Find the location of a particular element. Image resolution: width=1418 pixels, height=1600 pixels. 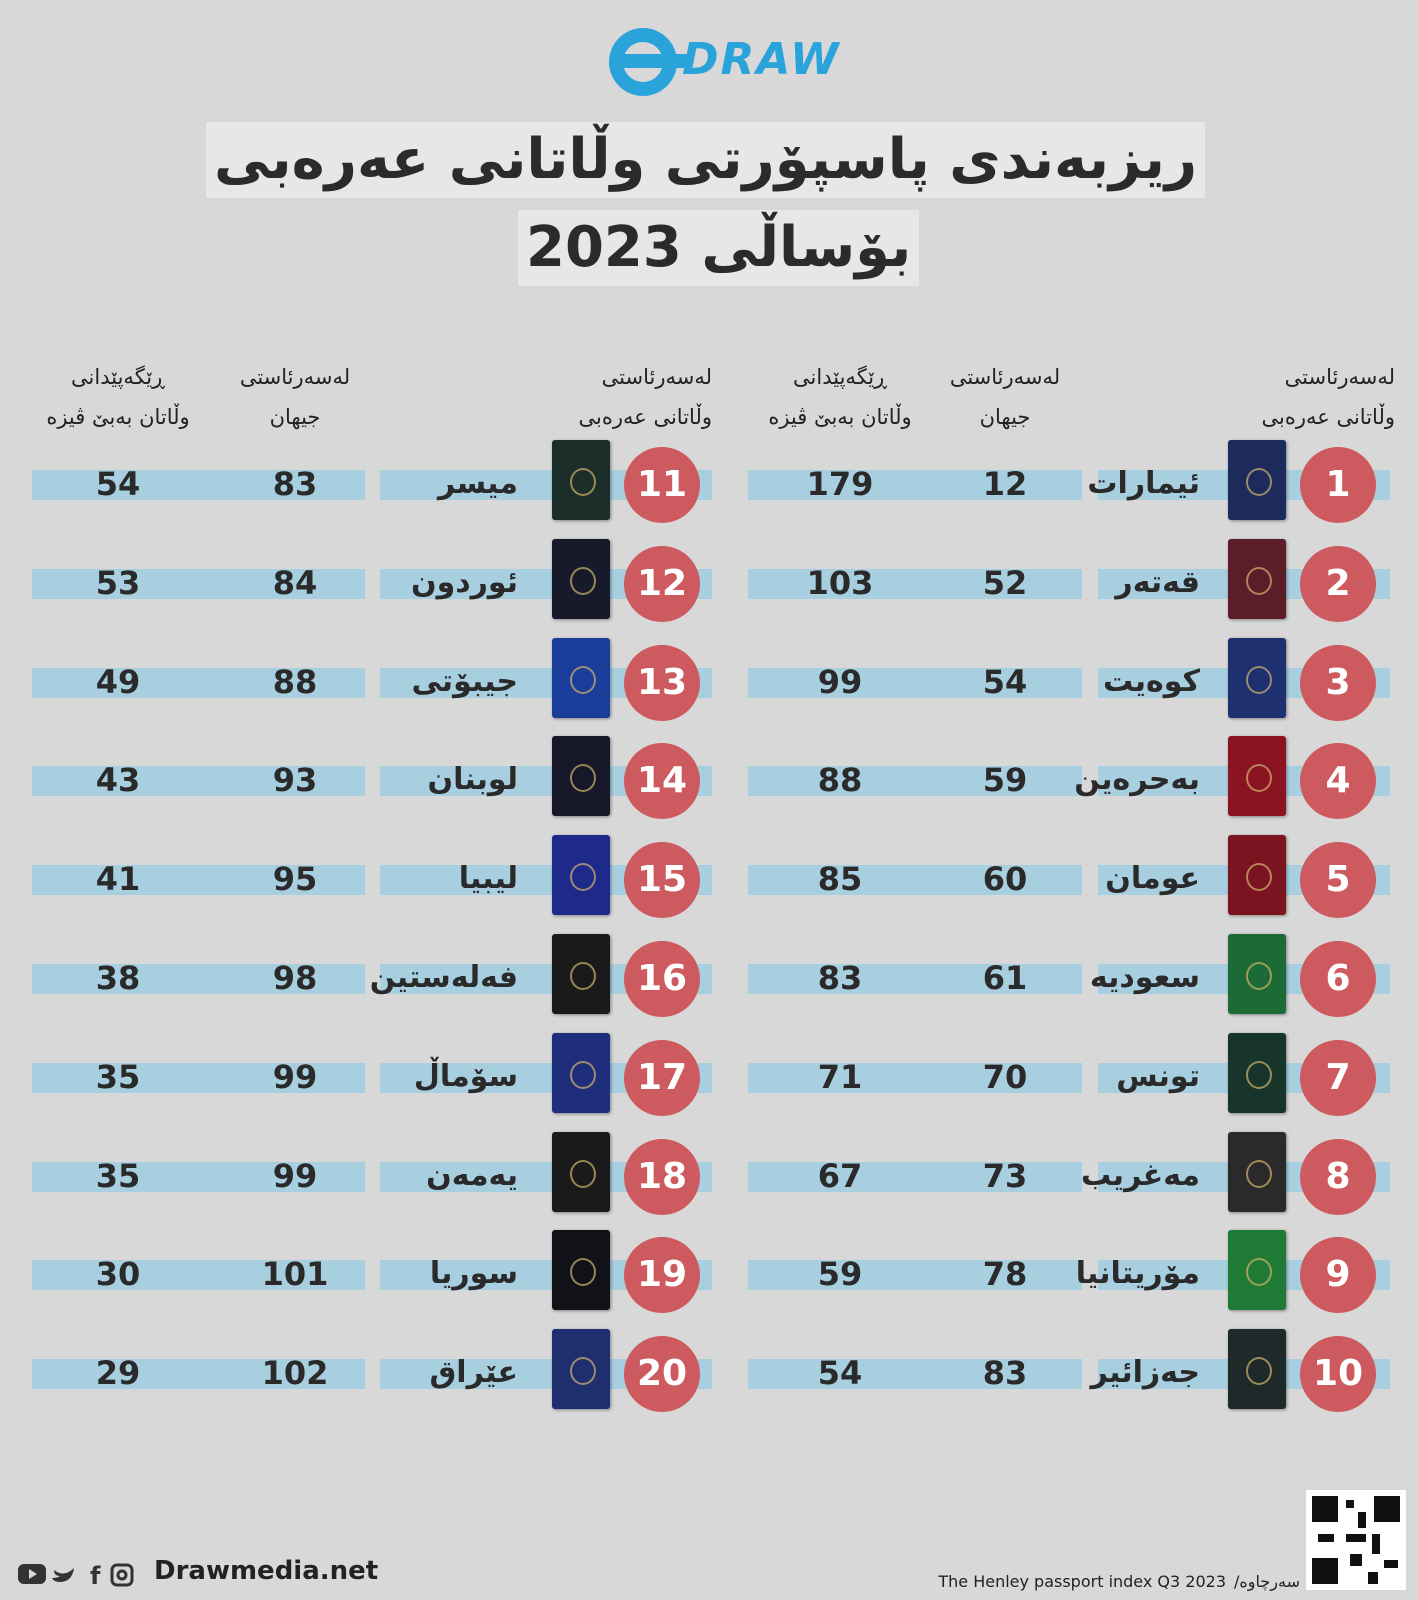

country-name: سۆماڵ is located at coordinates (465, 1076).